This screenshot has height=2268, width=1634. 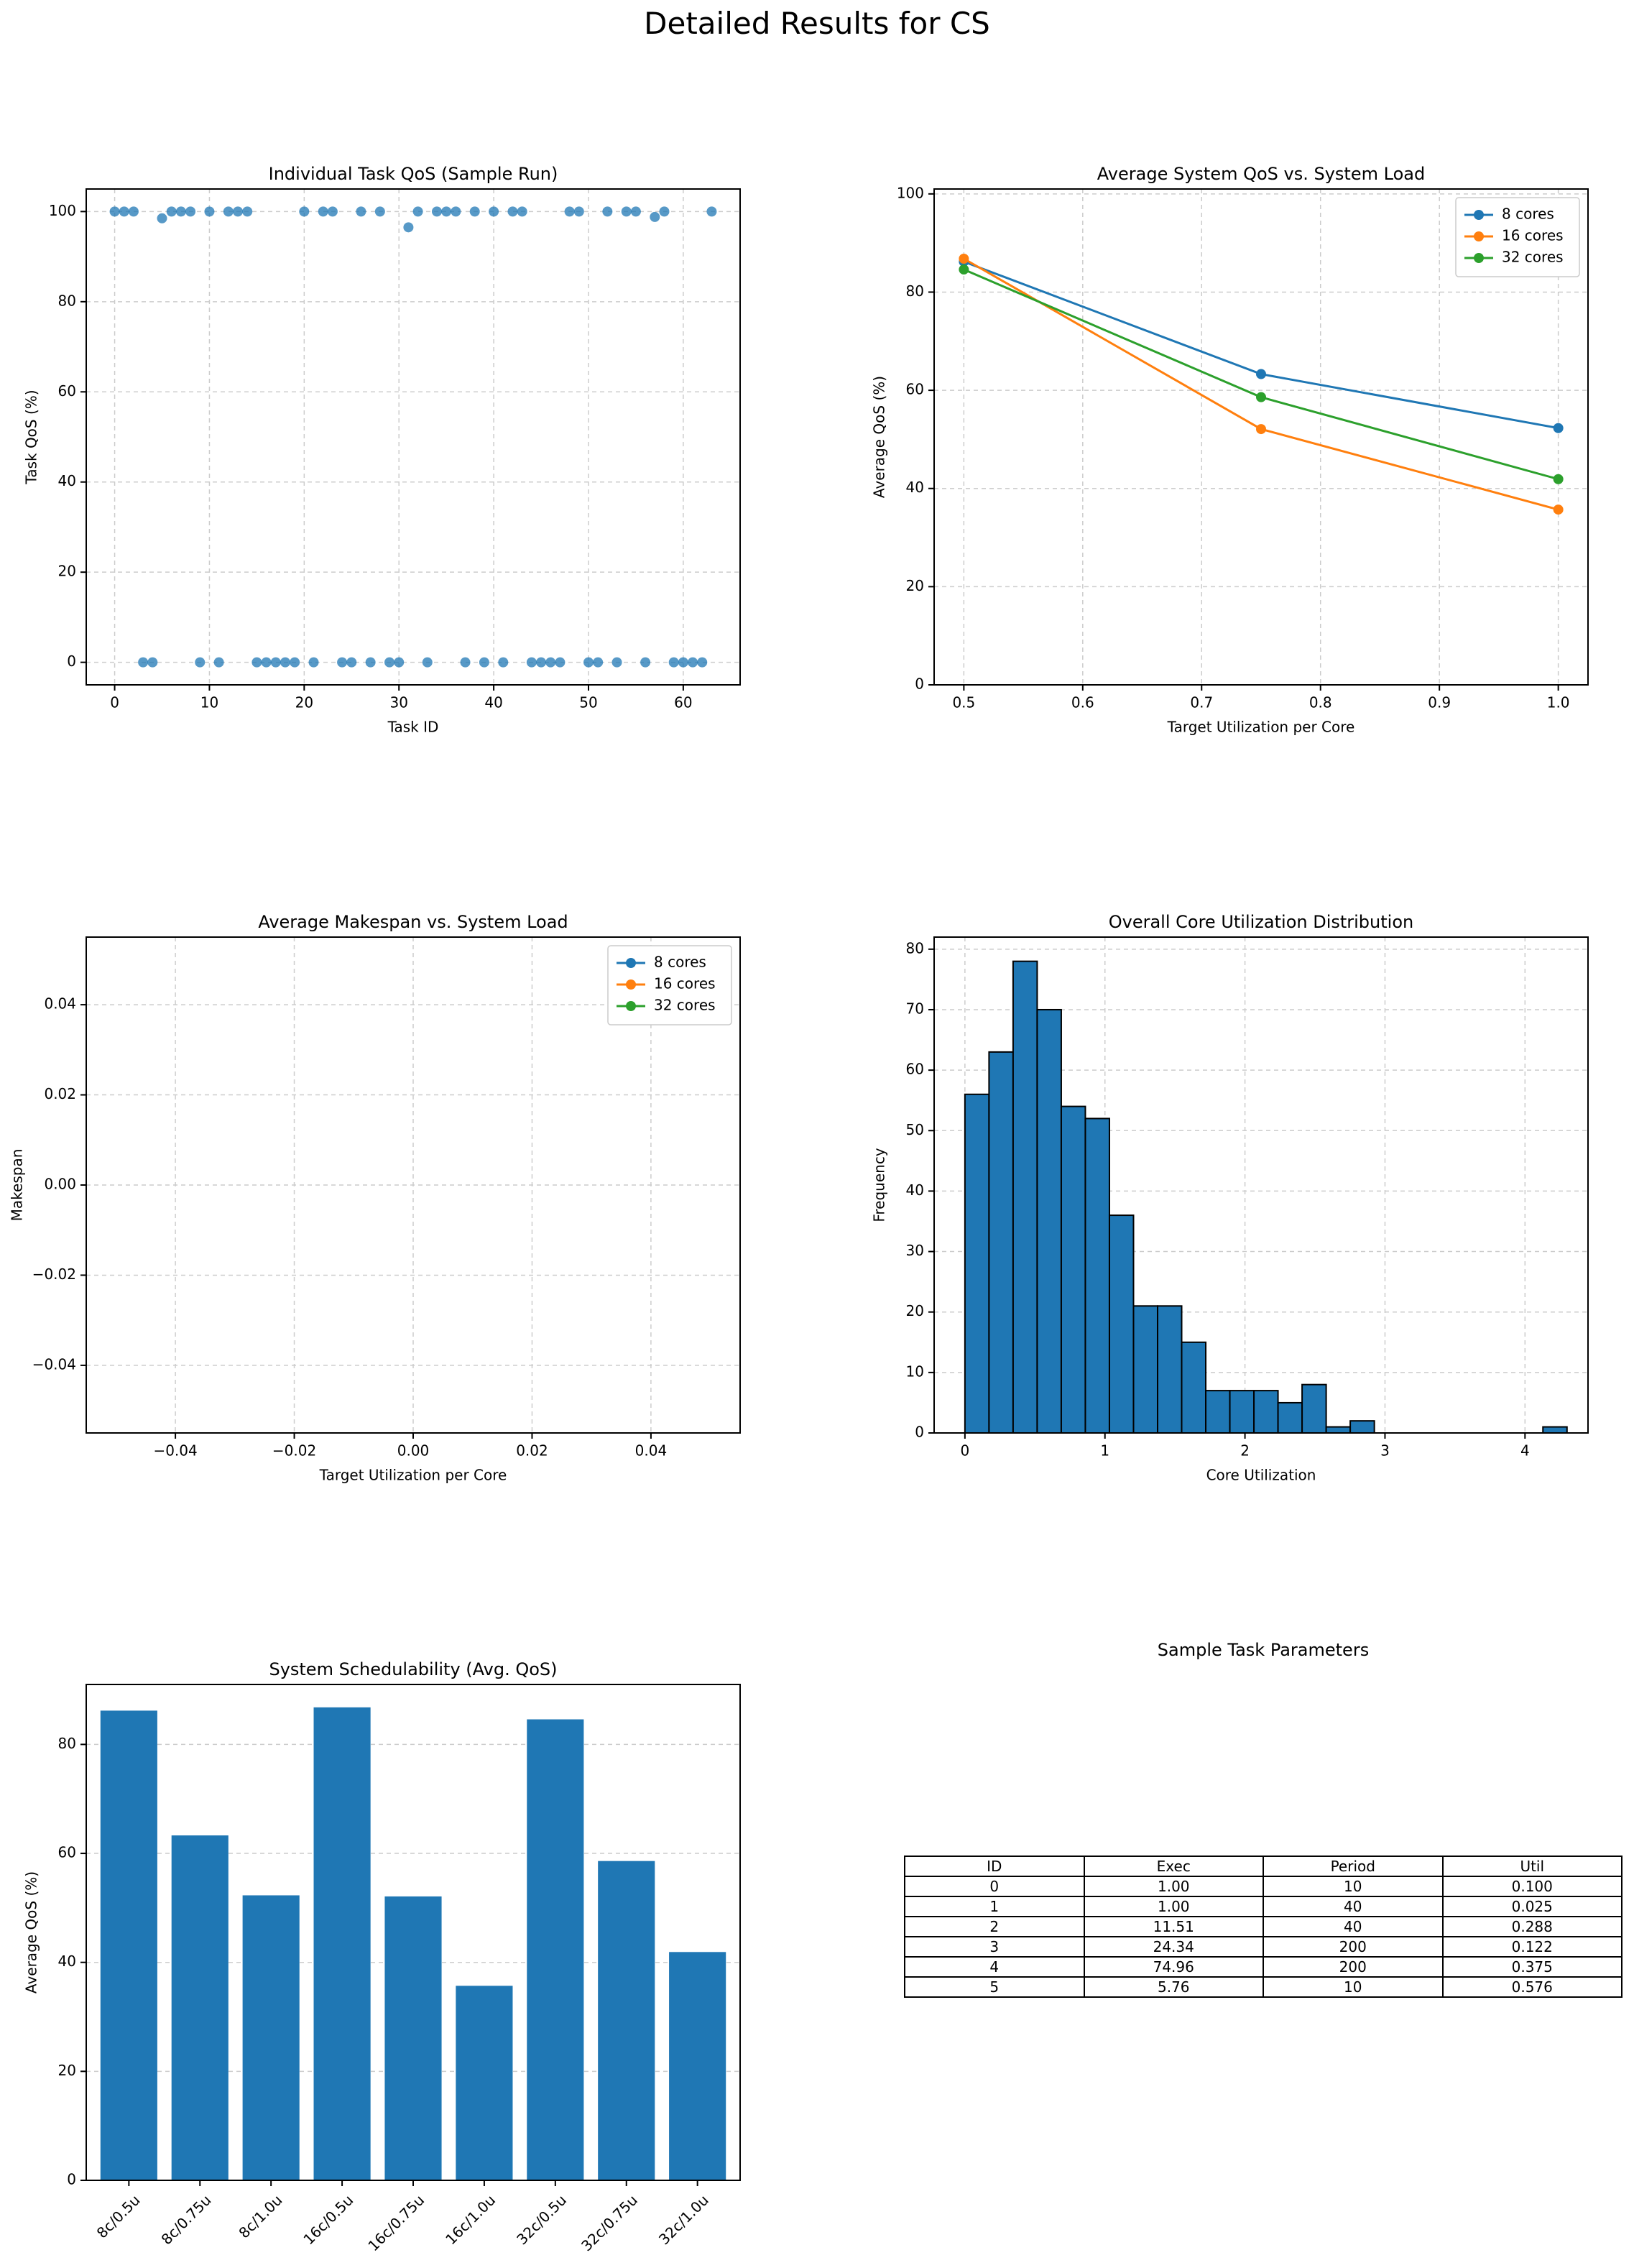 What do you see at coordinates (915, 291) in the screenshot?
I see `avg-qos-y-tick-label: 80` at bounding box center [915, 291].